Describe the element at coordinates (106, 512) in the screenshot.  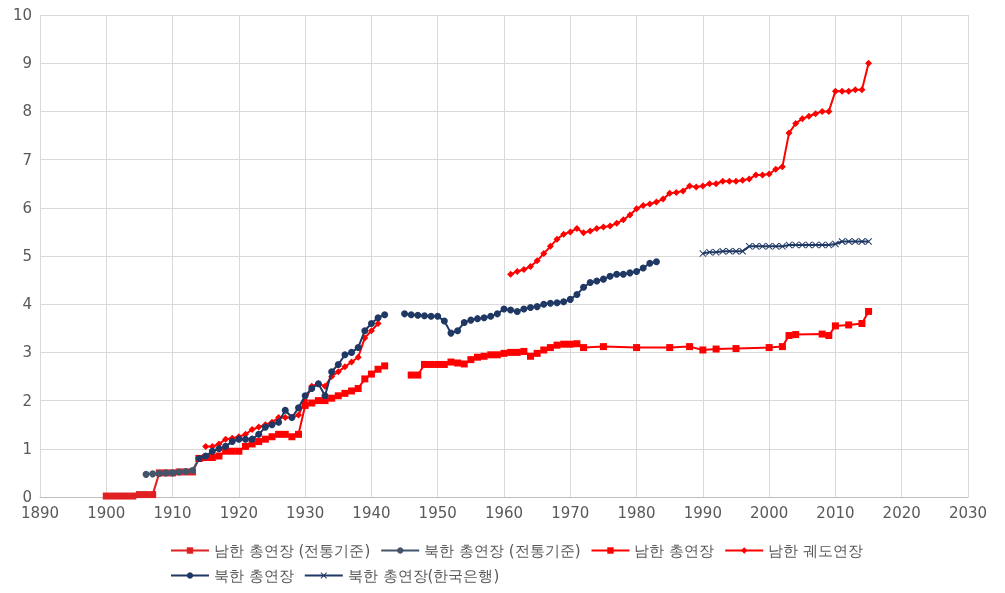
I see `x-tick-label: 1900` at that location.